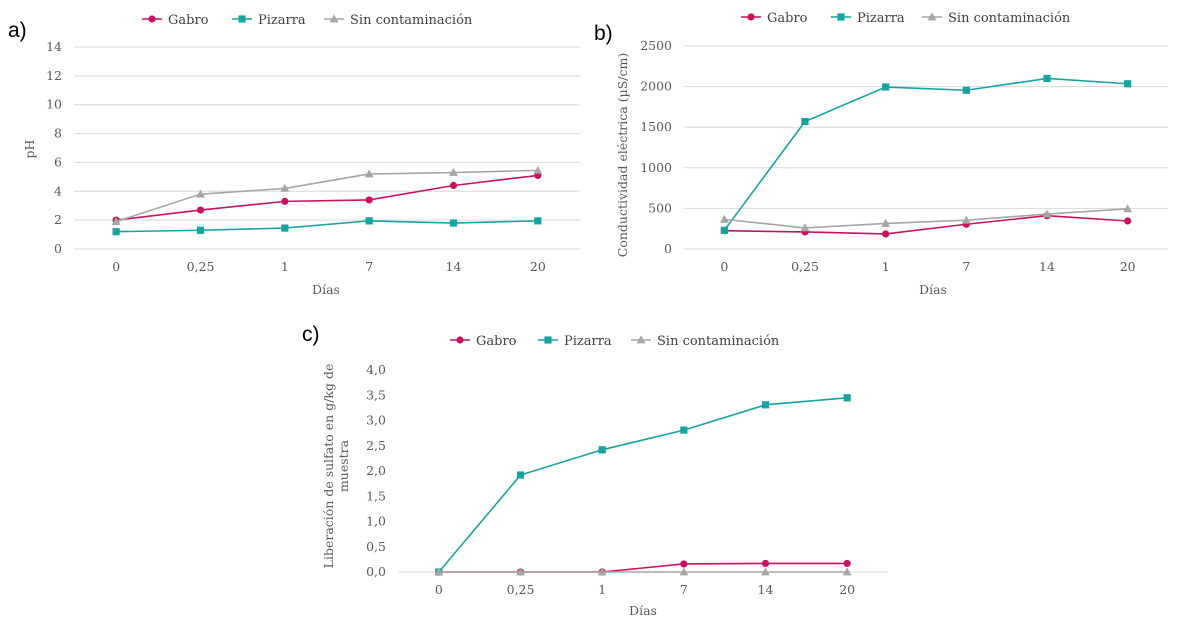 This screenshot has width=1179, height=619. What do you see at coordinates (376, 369) in the screenshot?
I see `panel-c-y-tick-label: 4,0` at bounding box center [376, 369].